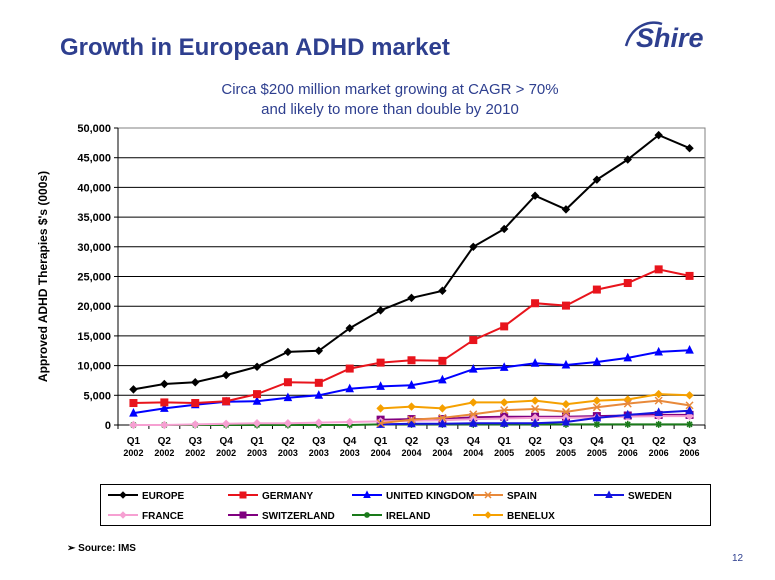 The height and width of the screenshot is (580, 775). I want to click on legend-label-spain: SPAIN, so click(522, 496).